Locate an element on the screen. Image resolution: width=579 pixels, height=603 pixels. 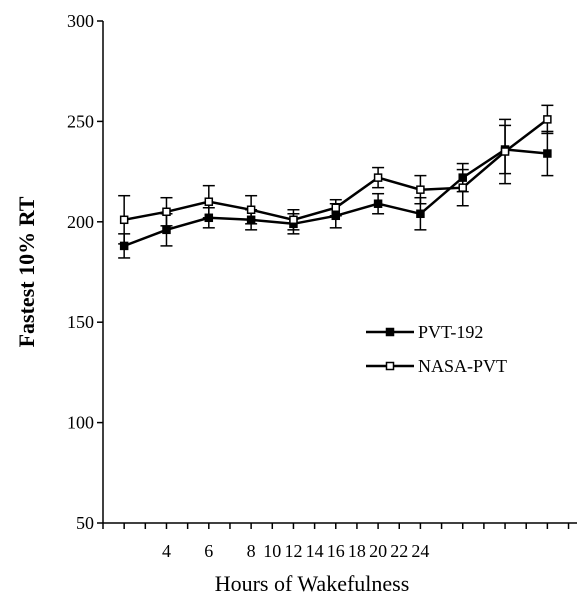
x-tick-label: 16 is located at coordinates (336, 551).